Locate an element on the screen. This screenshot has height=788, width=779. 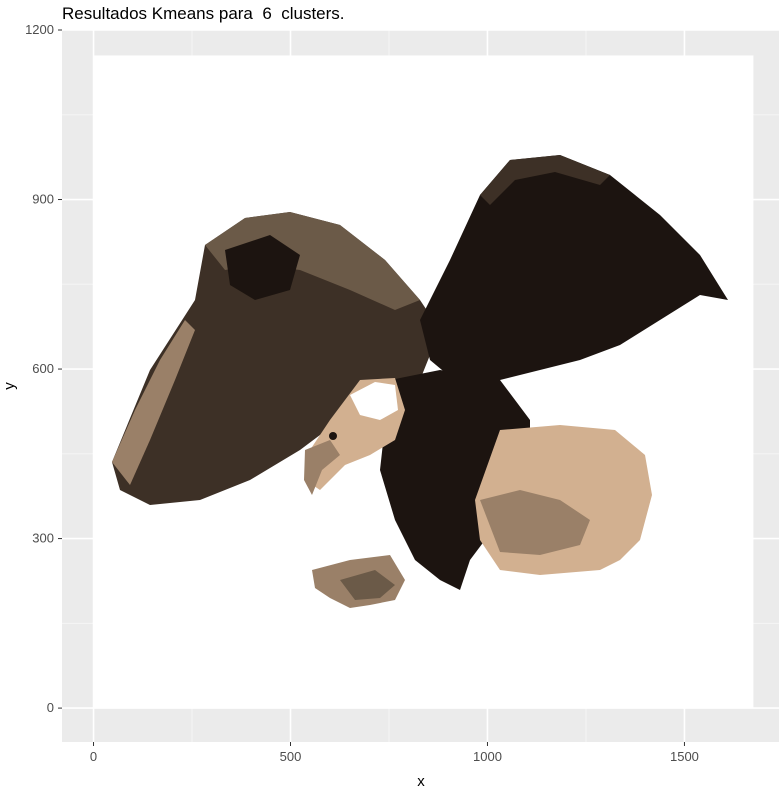
y-axis-title: y is located at coordinates (9, 386).